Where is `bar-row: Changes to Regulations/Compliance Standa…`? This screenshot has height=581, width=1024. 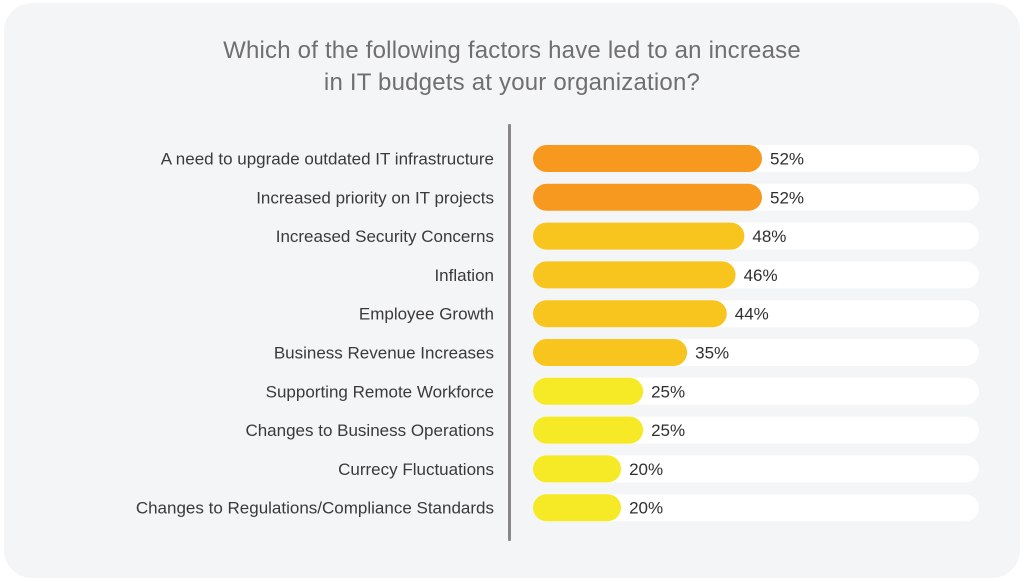
bar-row: Changes to Regulations/Compliance Standa… is located at coordinates (557, 508).